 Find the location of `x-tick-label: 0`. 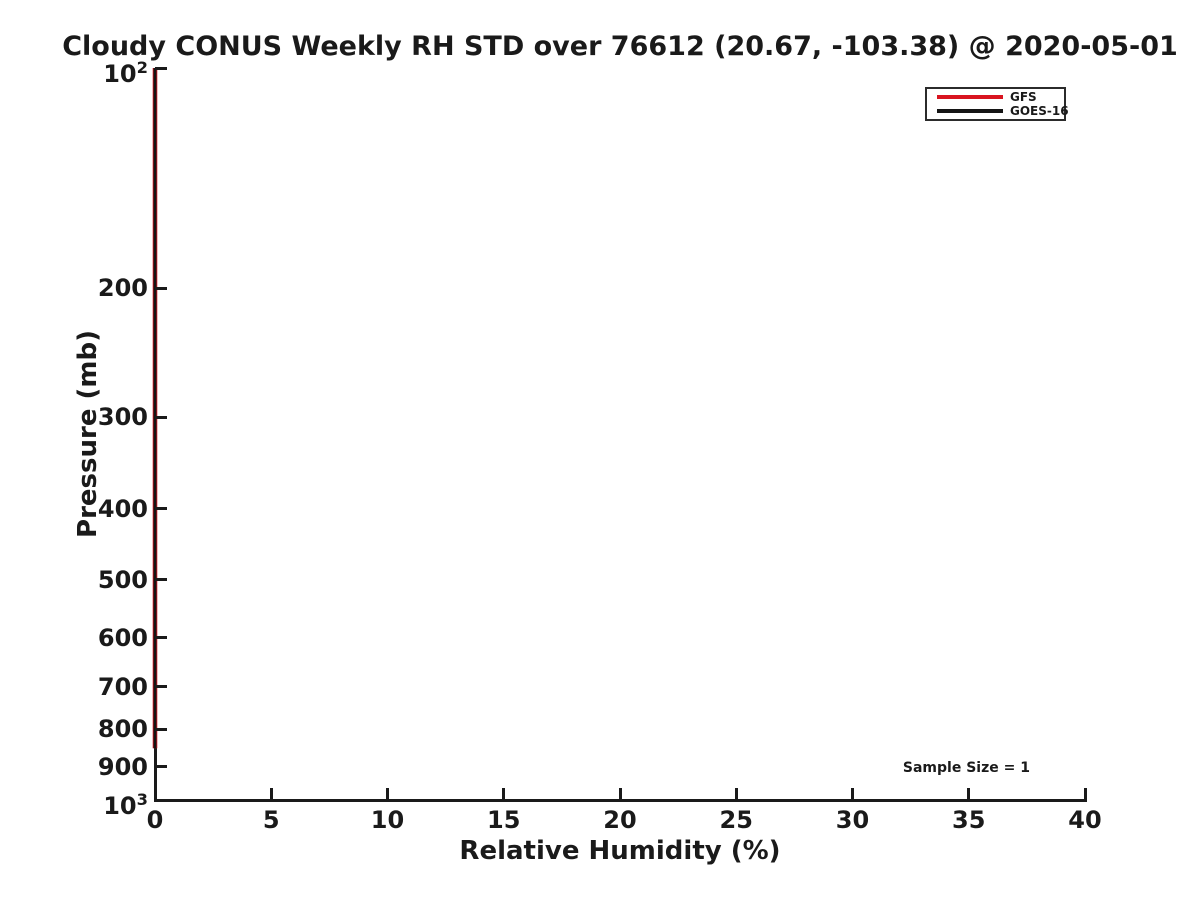

x-tick-label: 0 is located at coordinates (155, 820).